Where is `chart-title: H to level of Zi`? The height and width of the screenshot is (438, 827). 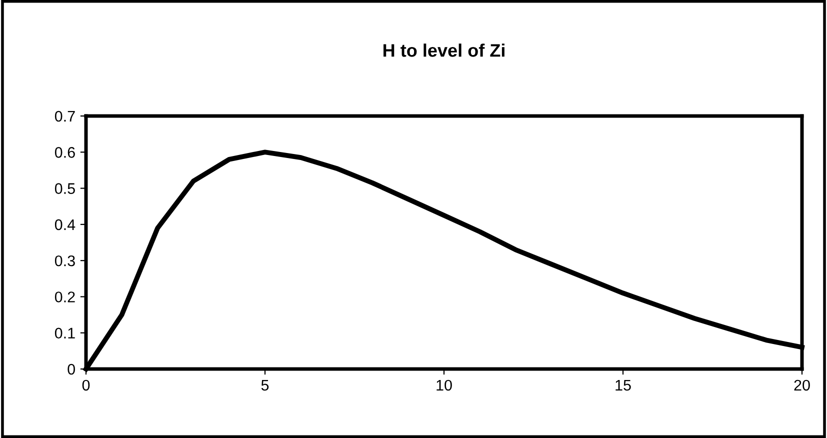
chart-title: H to level of Zi is located at coordinates (444, 50).